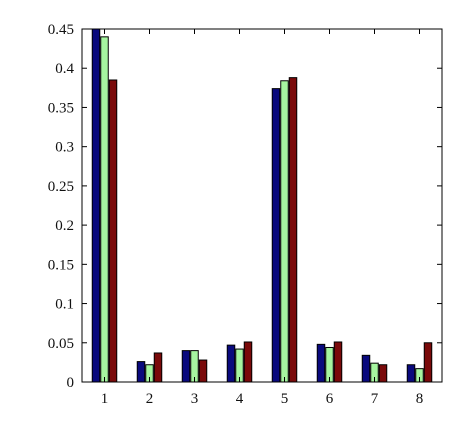 This screenshot has height=425, width=474. I want to click on y-tick-label: 0.15, so click(61, 265).